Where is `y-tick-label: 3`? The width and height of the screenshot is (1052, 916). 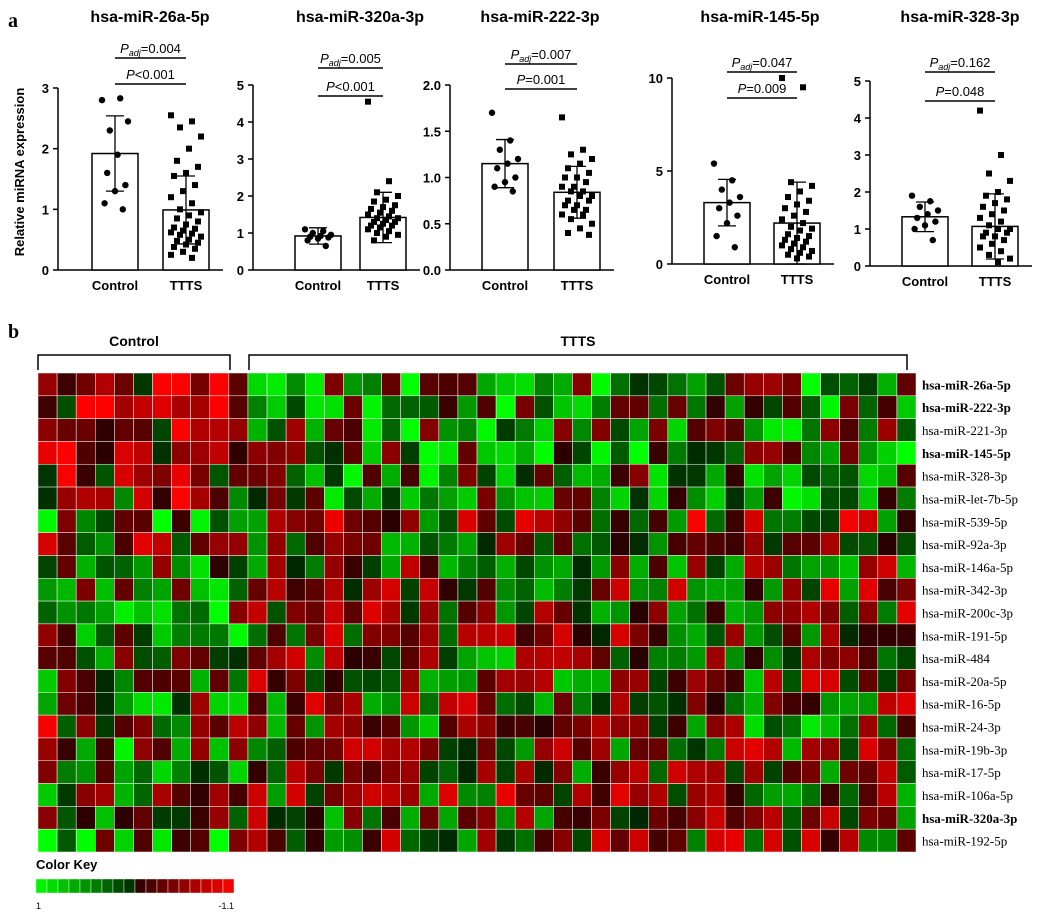
y-tick-label: 3 is located at coordinates (45, 88).